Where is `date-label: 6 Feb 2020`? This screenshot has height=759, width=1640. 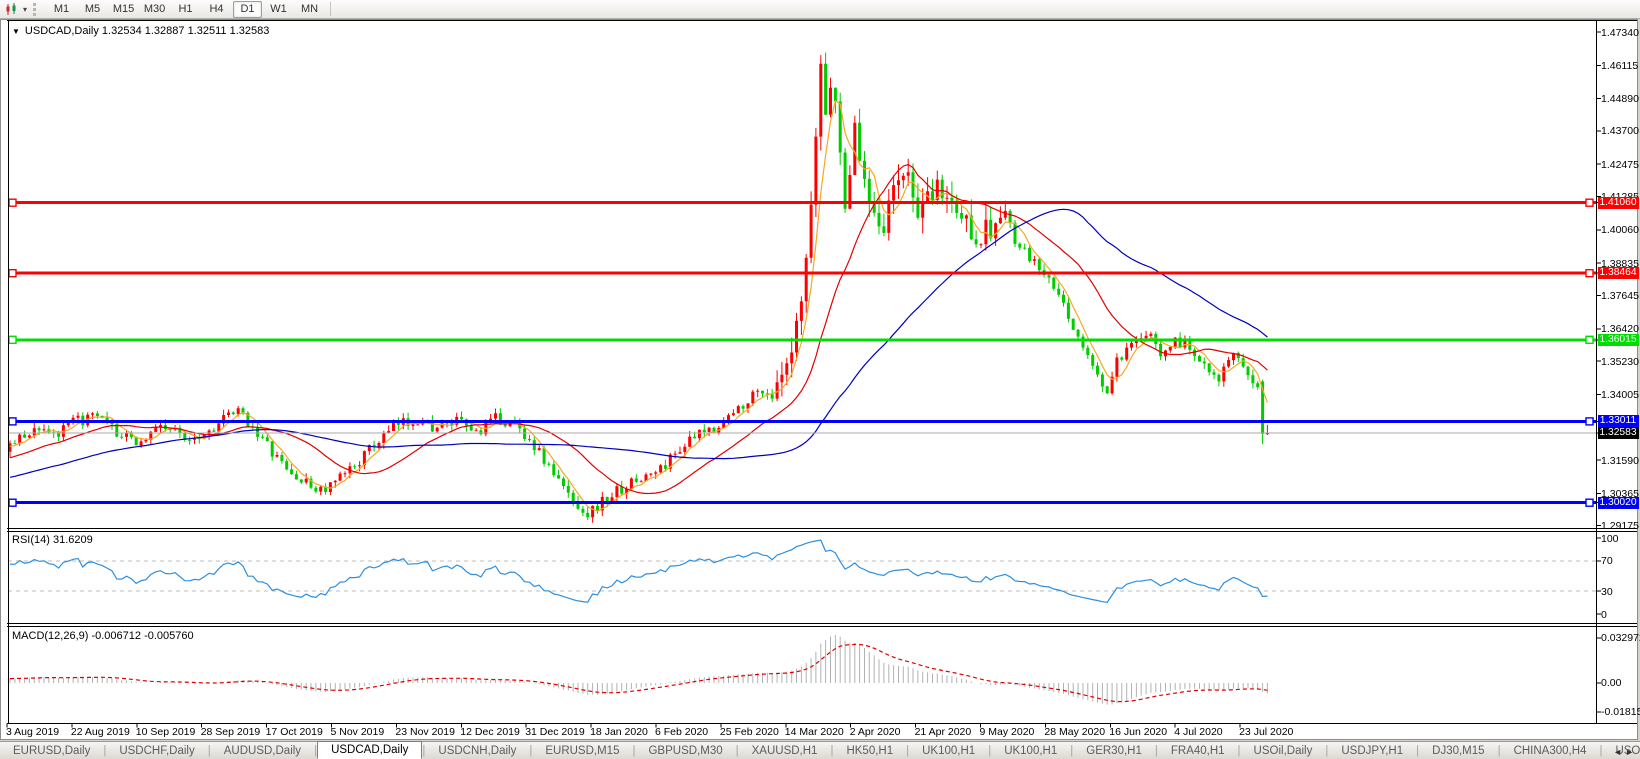 date-label: 6 Feb 2020 is located at coordinates (682, 732).